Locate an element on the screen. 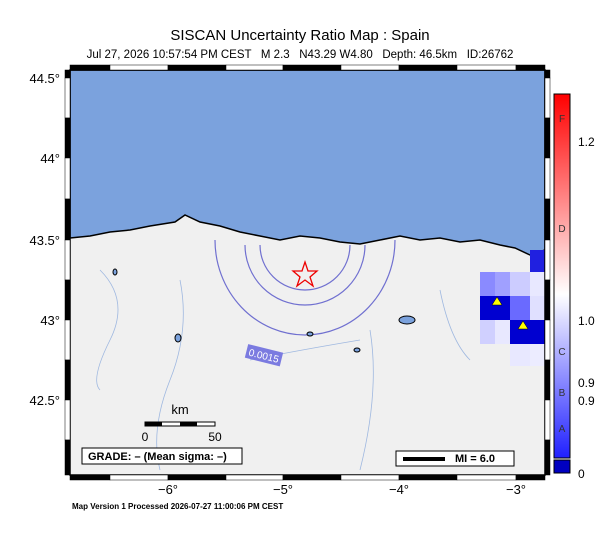 Image resolution: width=595 pixels, height=550 pixels. uncertainty-cells is located at coordinates (512, 308).